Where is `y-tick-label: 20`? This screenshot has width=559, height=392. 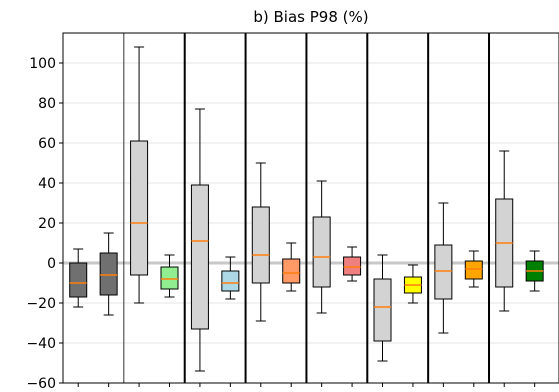 y-tick-label: 20 is located at coordinates (47, 224).